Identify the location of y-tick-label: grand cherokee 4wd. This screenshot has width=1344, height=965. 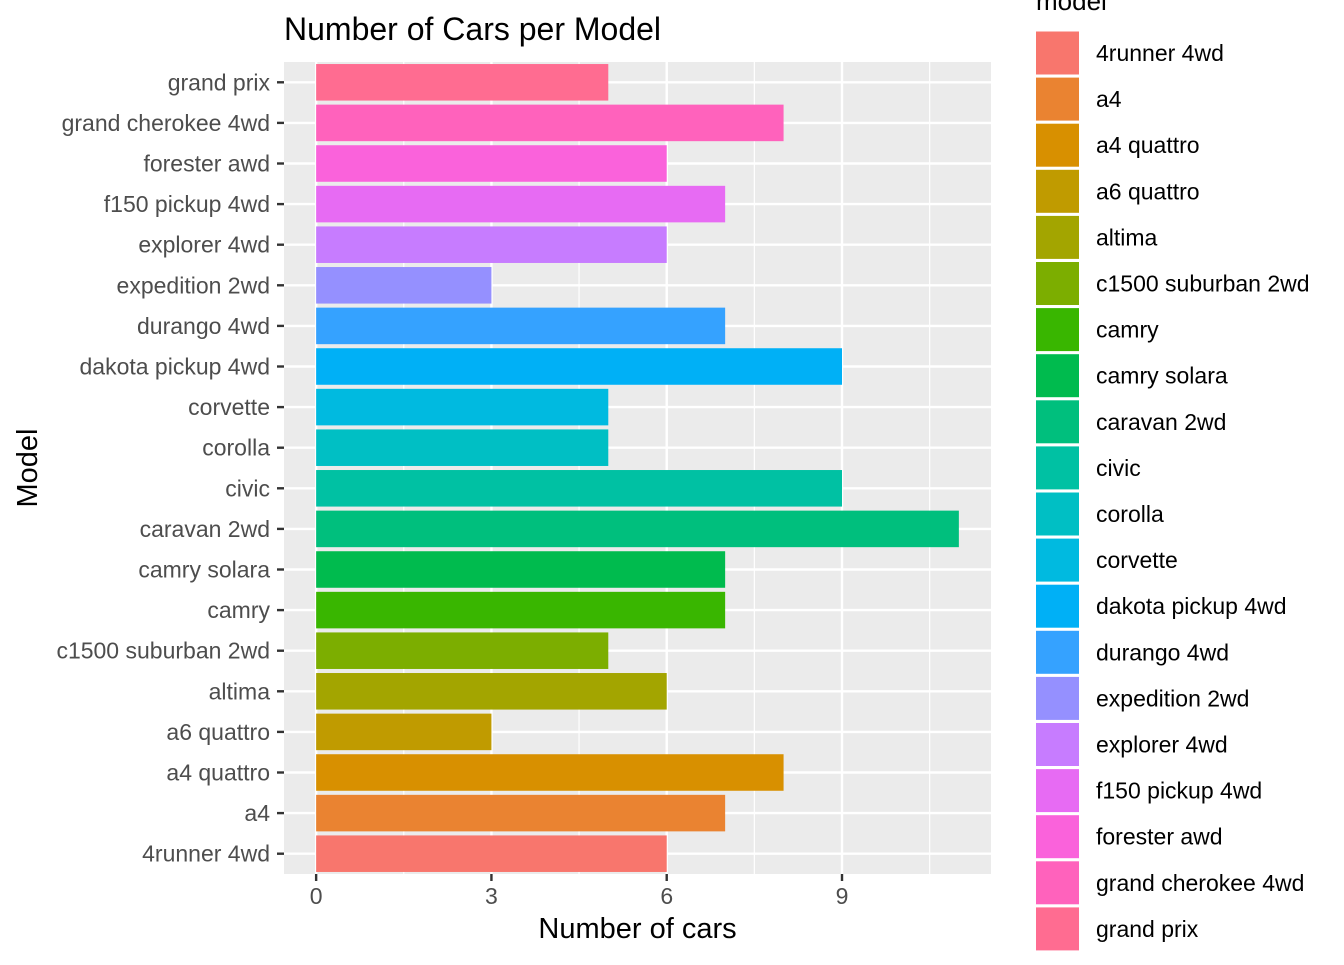
(166, 123).